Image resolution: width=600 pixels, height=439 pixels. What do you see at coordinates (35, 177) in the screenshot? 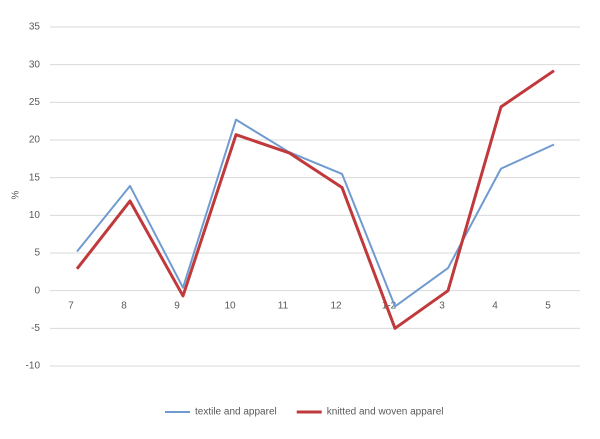
I see `y-tick-label: 15` at bounding box center [35, 177].